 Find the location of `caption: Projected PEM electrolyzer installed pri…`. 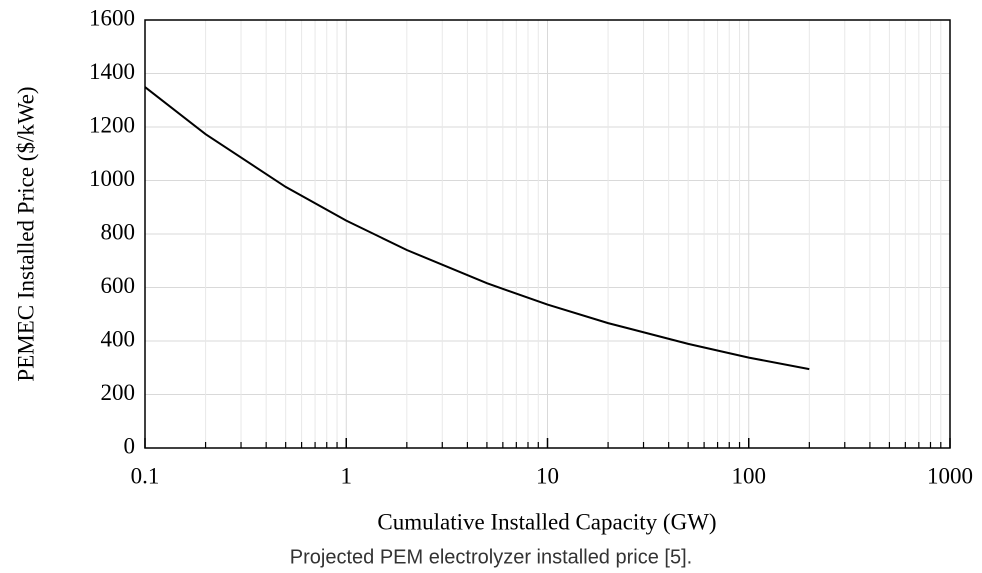

caption: Projected PEM electrolyzer installed pri… is located at coordinates (491, 557).